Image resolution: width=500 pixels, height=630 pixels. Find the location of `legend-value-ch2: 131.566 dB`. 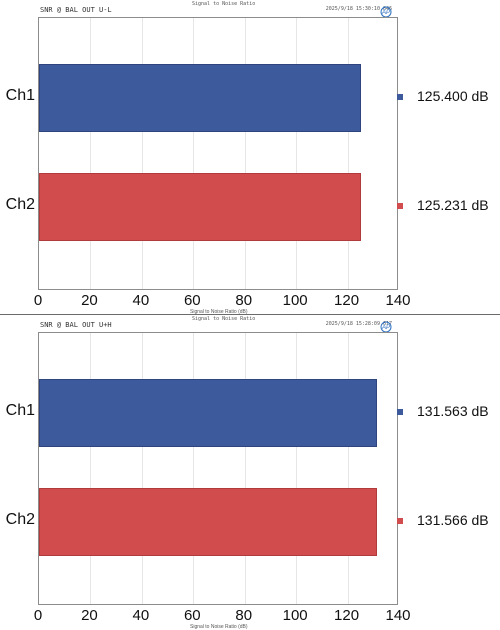

legend-value-ch2: 131.566 dB is located at coordinates (453, 520).